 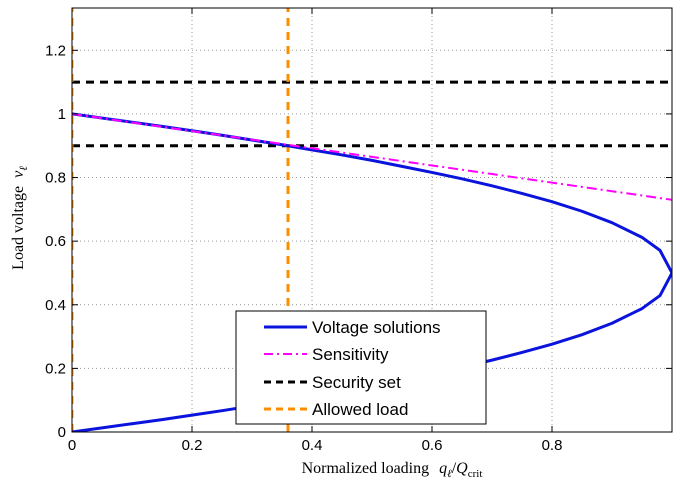 I want to click on x-axis-label-slash: /, so click(x=454, y=468).